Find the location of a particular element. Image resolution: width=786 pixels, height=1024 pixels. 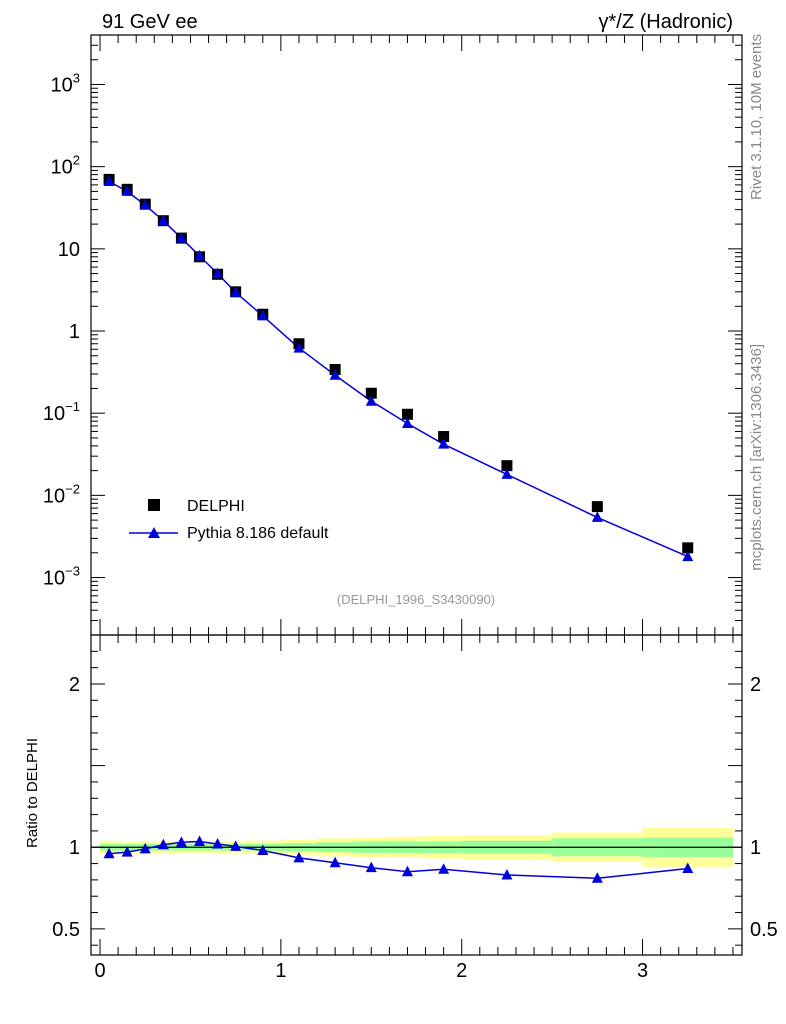

x-tick-label: 0 is located at coordinates (99, 971).